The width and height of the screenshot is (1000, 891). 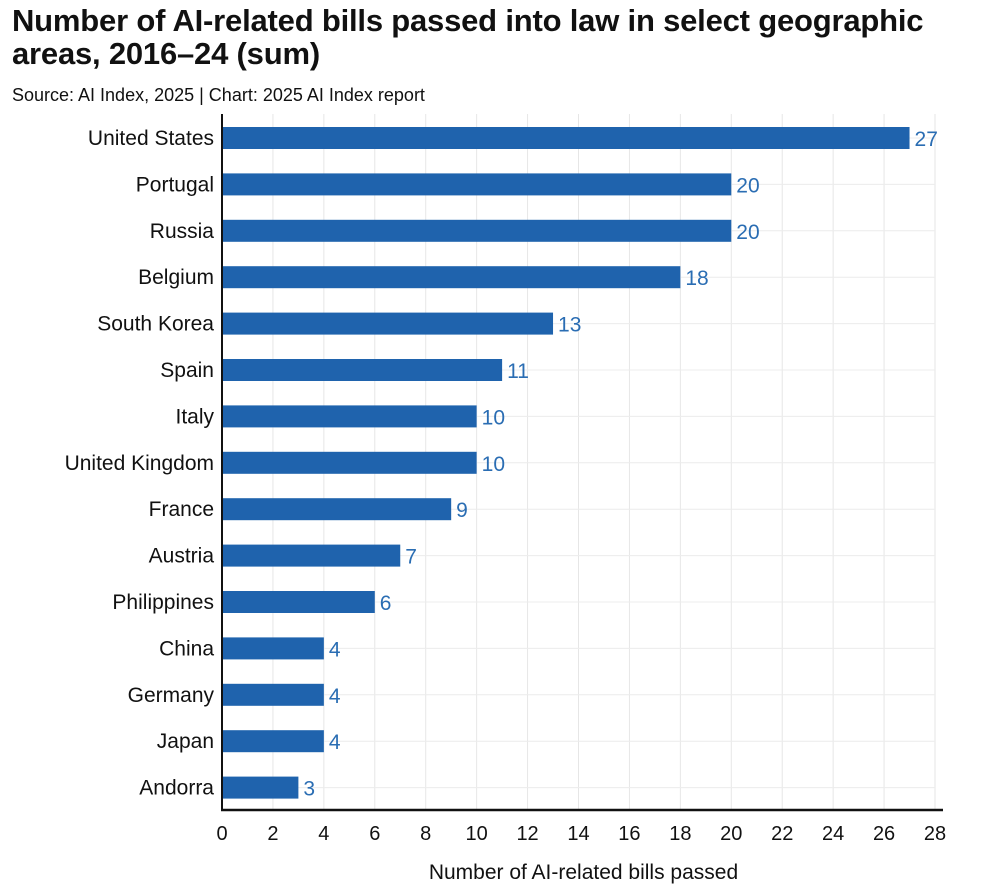 What do you see at coordinates (518, 371) in the screenshot?
I see `value-label: 11` at bounding box center [518, 371].